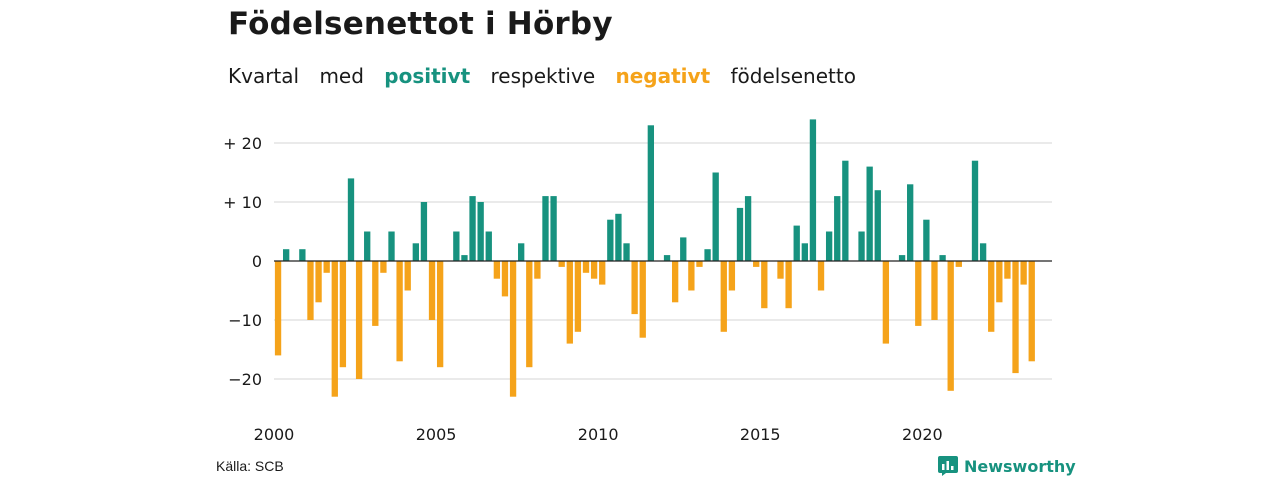 This screenshot has height=480, width=1280. Describe the element at coordinates (598, 434) in the screenshot. I see `x-tick-label: 2010` at that location.